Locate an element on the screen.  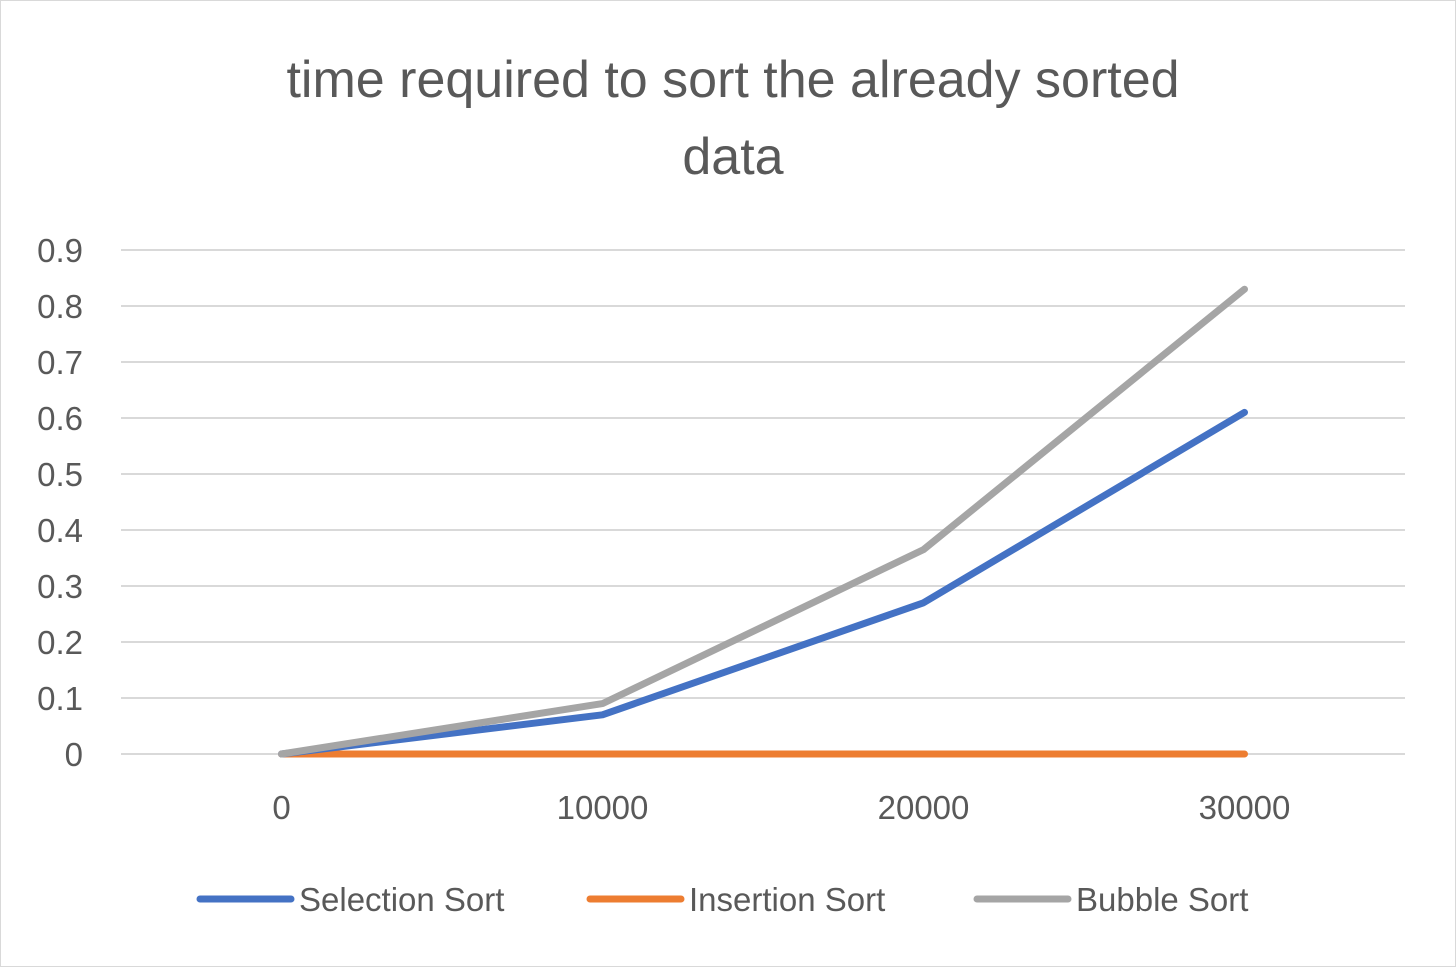
y-tick-label: 0.2 is located at coordinates (60, 642).